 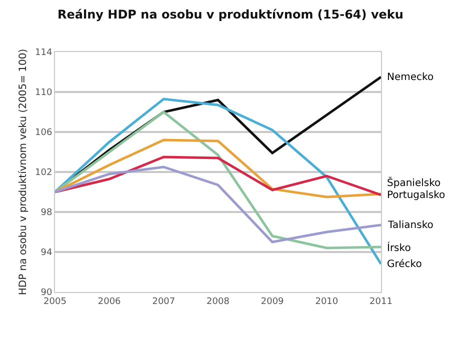 I want to click on x-tick-label: 2011, so click(x=381, y=301).